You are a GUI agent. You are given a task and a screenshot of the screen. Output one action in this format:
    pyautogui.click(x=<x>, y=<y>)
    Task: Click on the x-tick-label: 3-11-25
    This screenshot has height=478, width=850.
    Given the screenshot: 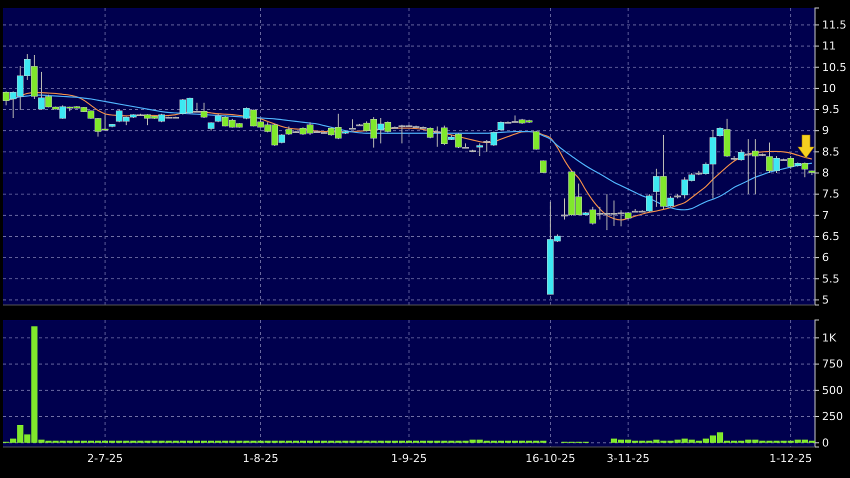 What is the action you would take?
    pyautogui.click(x=628, y=459)
    